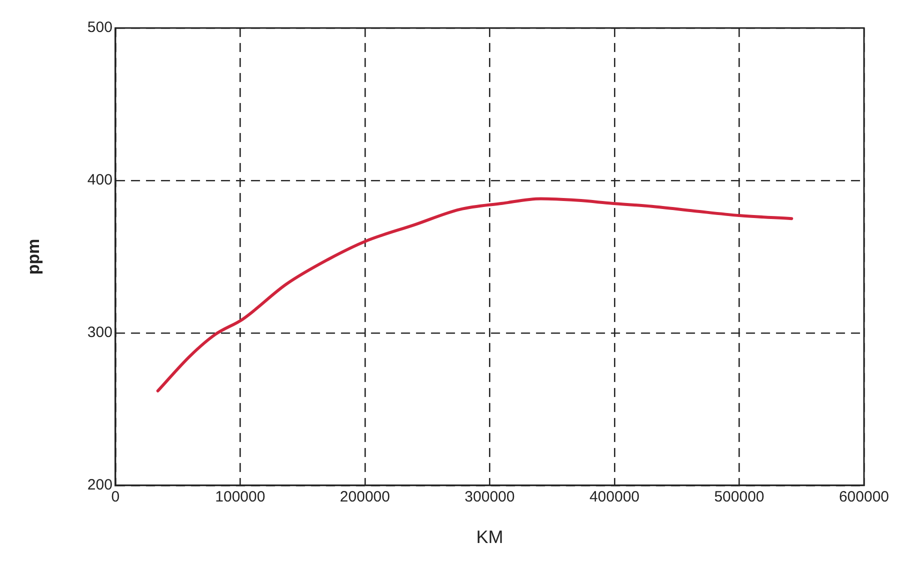  I want to click on y-axis-title: ppm, so click(33, 256).